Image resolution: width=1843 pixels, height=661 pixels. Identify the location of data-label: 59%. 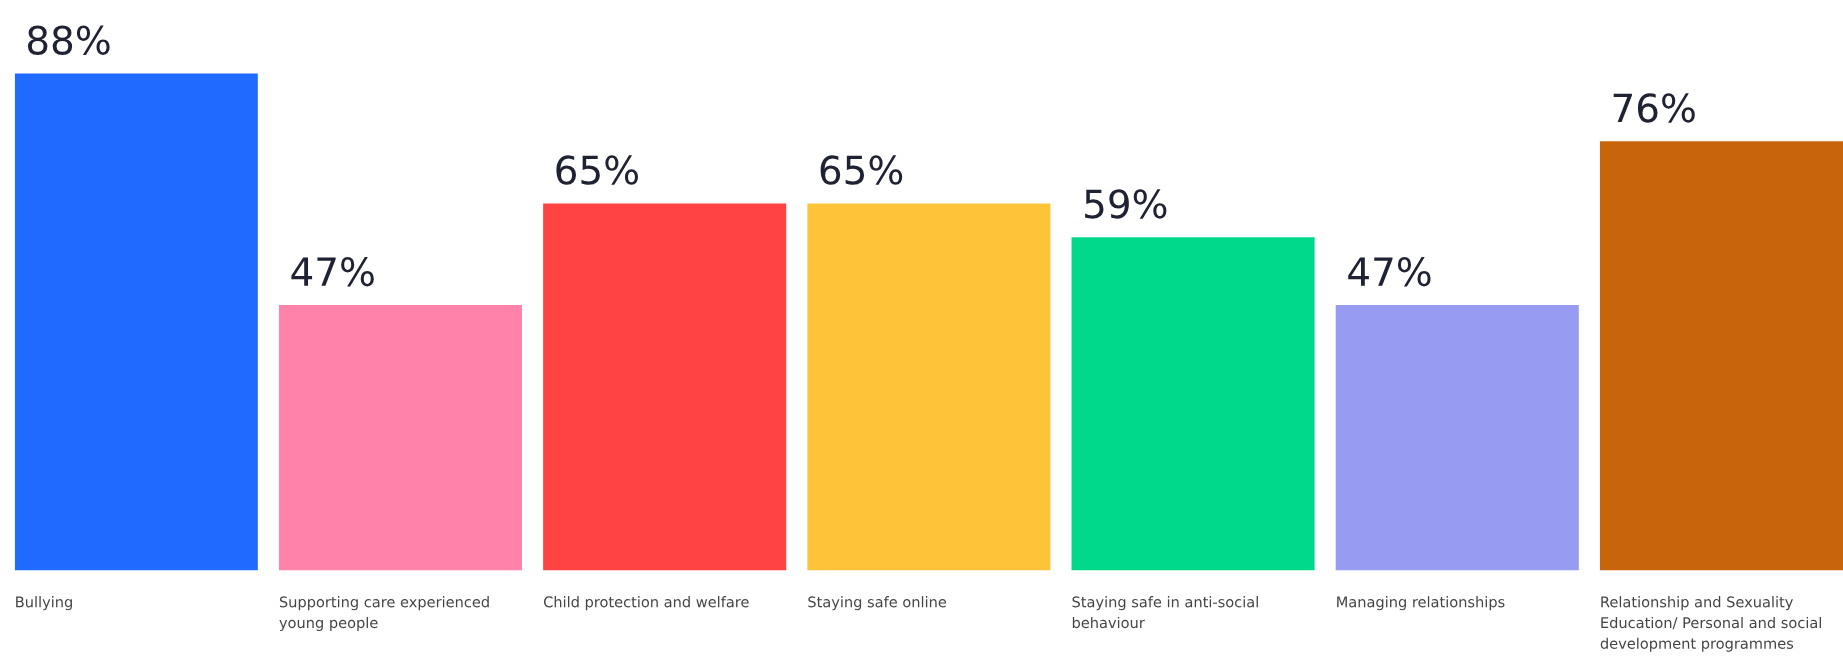
(1126, 204).